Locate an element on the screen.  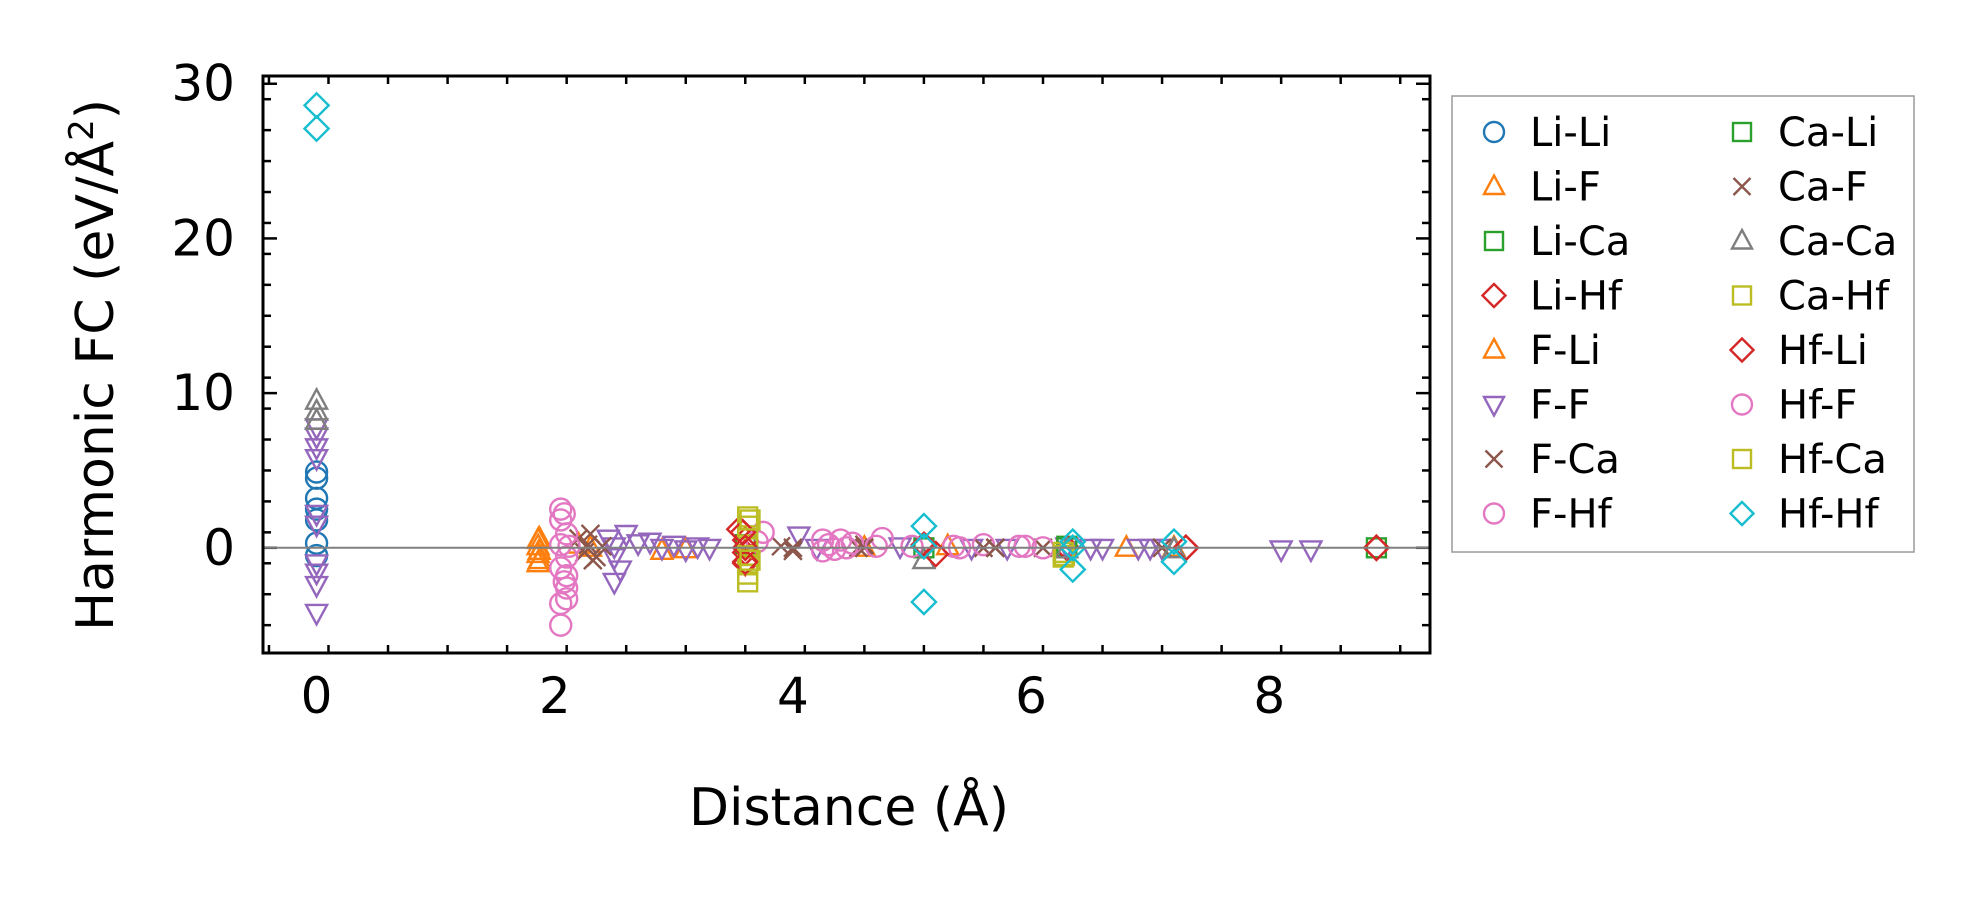
legend-entry: F-Li is located at coordinates (1541, 351).